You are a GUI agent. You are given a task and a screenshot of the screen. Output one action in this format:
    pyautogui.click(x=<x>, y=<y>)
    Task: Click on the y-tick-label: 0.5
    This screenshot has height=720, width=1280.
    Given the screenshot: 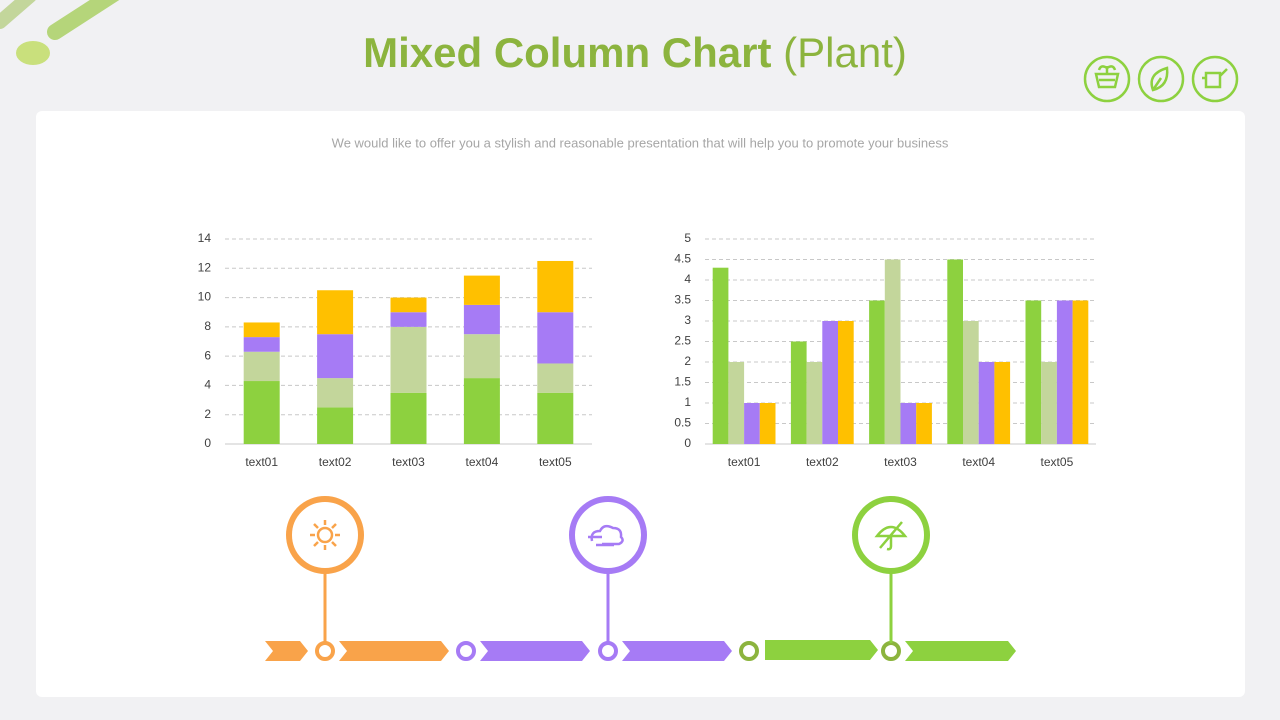 What is the action you would take?
    pyautogui.click(x=682, y=423)
    